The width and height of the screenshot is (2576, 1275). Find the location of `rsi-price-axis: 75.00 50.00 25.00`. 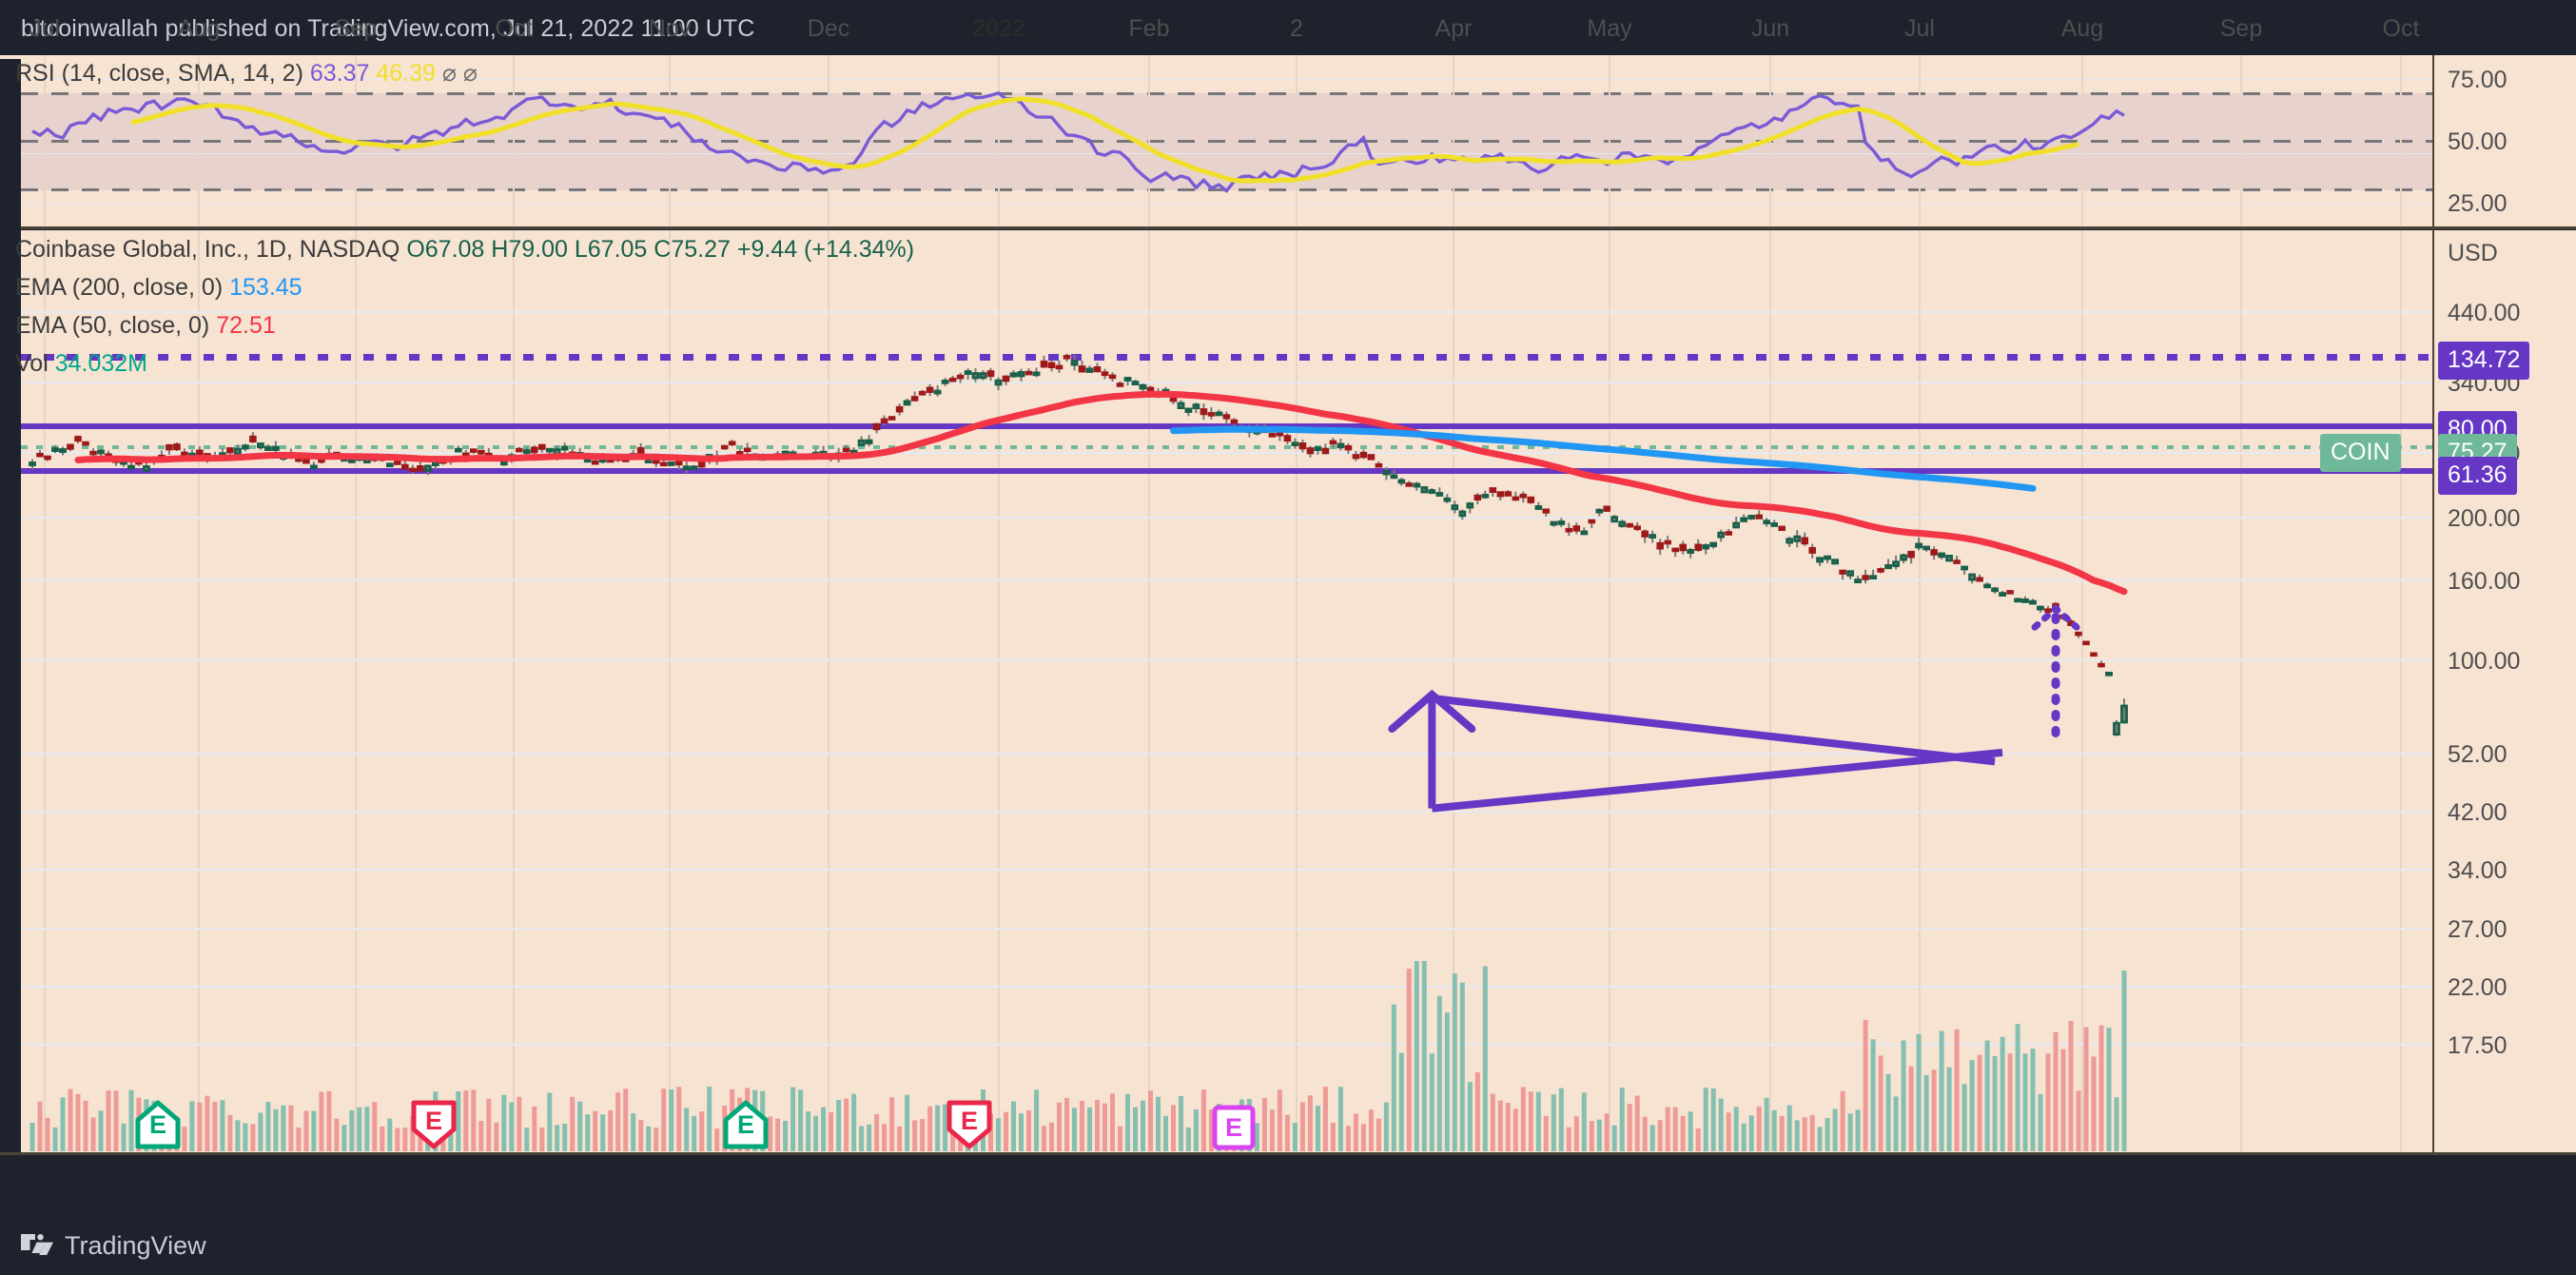

rsi-price-axis: 75.00 50.00 25.00 is located at coordinates (2505, 140).